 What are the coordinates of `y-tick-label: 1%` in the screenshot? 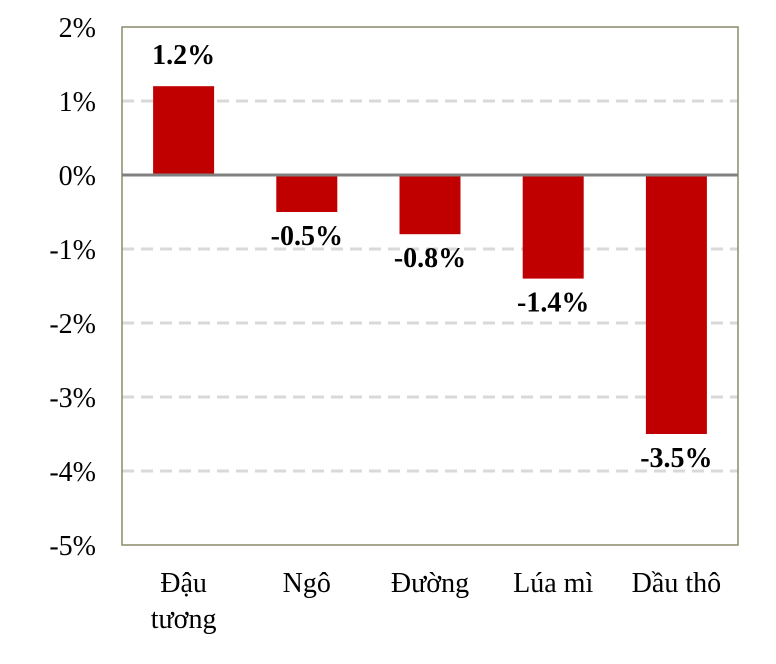 It's located at (77, 102).